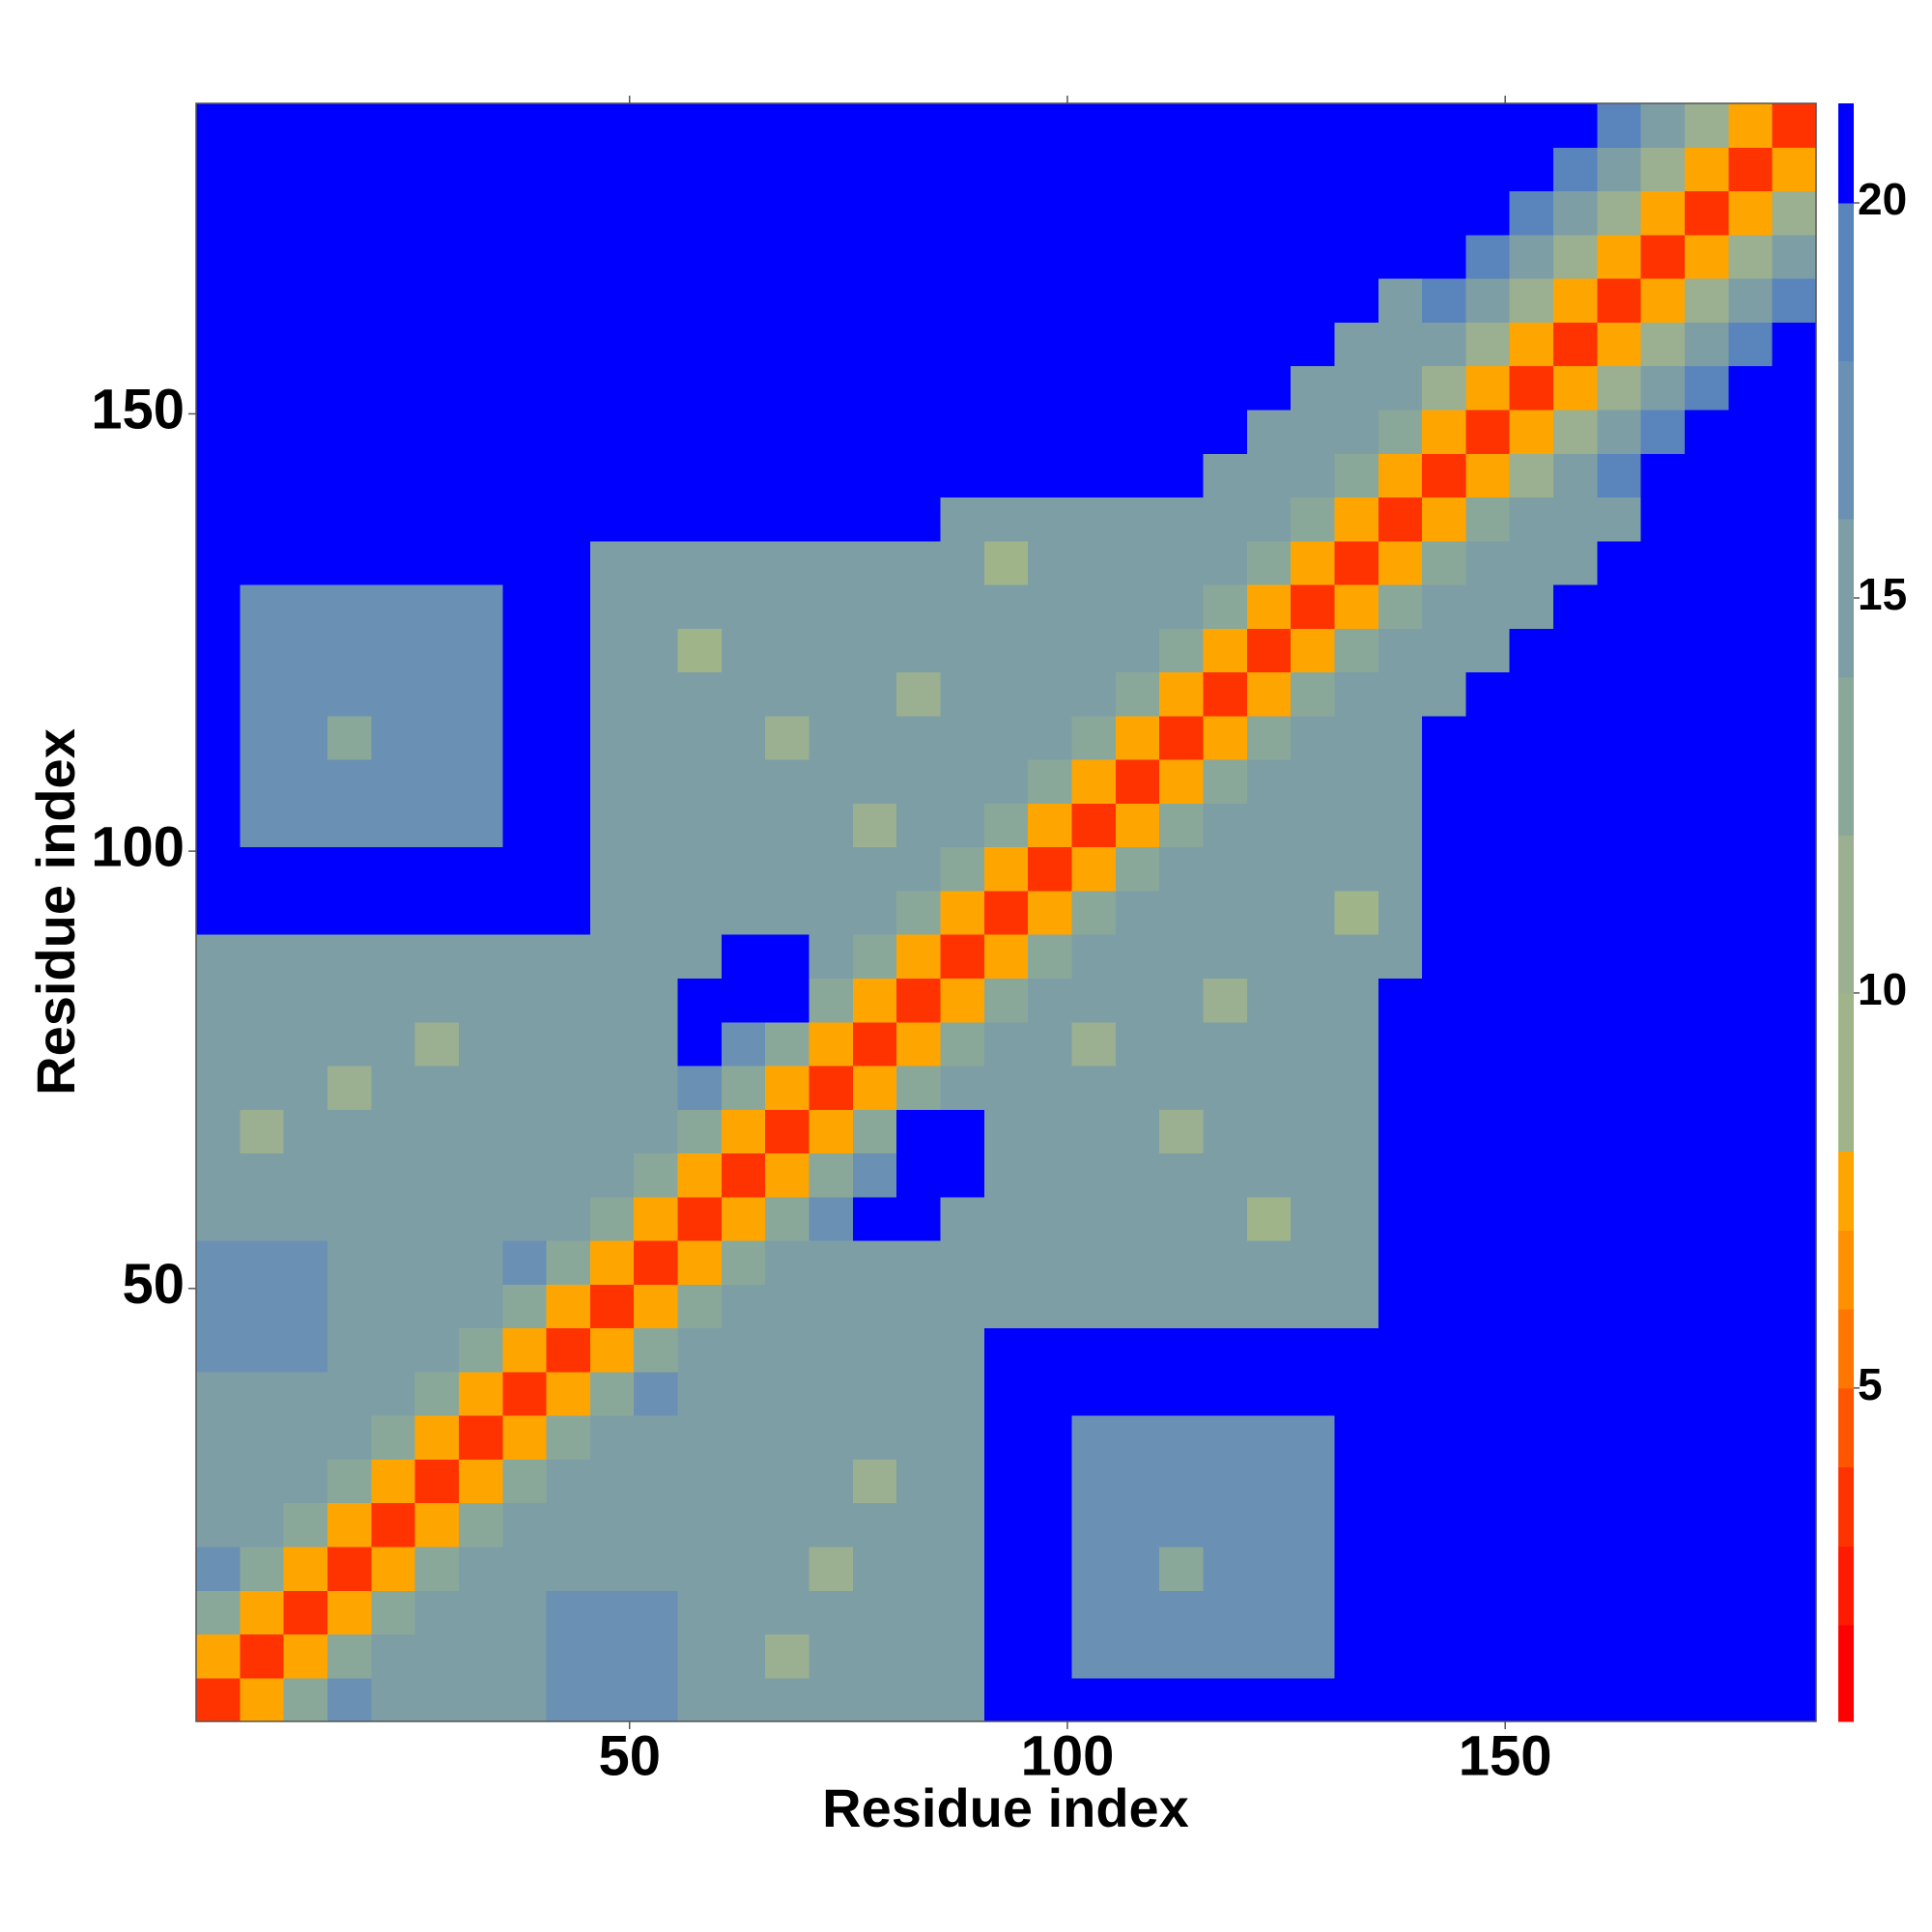  Describe the element at coordinates (1870, 1384) in the screenshot. I see `colorbar-tick-label: 5` at that location.